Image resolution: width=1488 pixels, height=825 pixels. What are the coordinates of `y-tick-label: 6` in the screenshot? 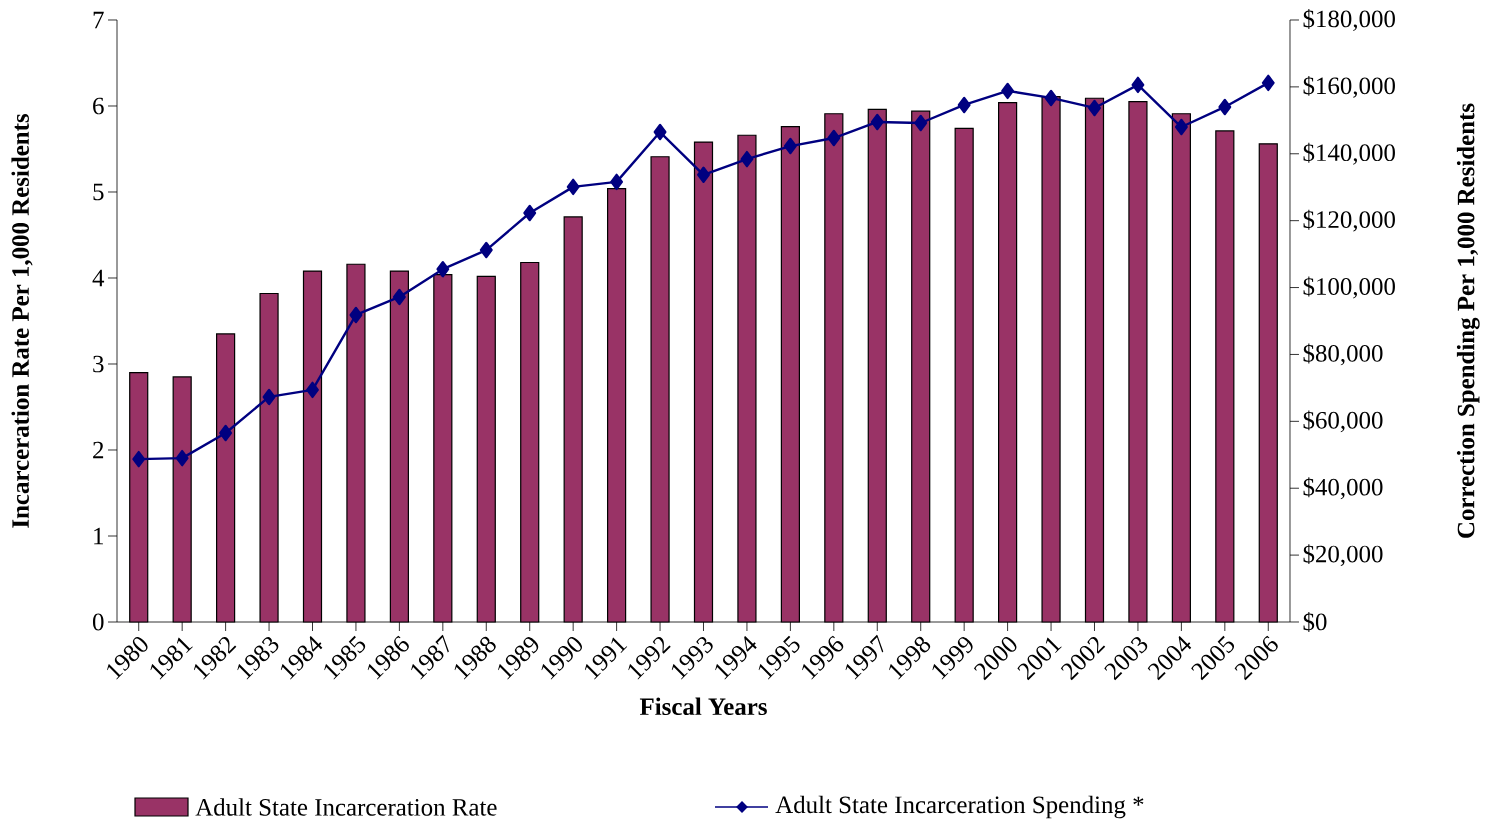 It's located at (98, 106).